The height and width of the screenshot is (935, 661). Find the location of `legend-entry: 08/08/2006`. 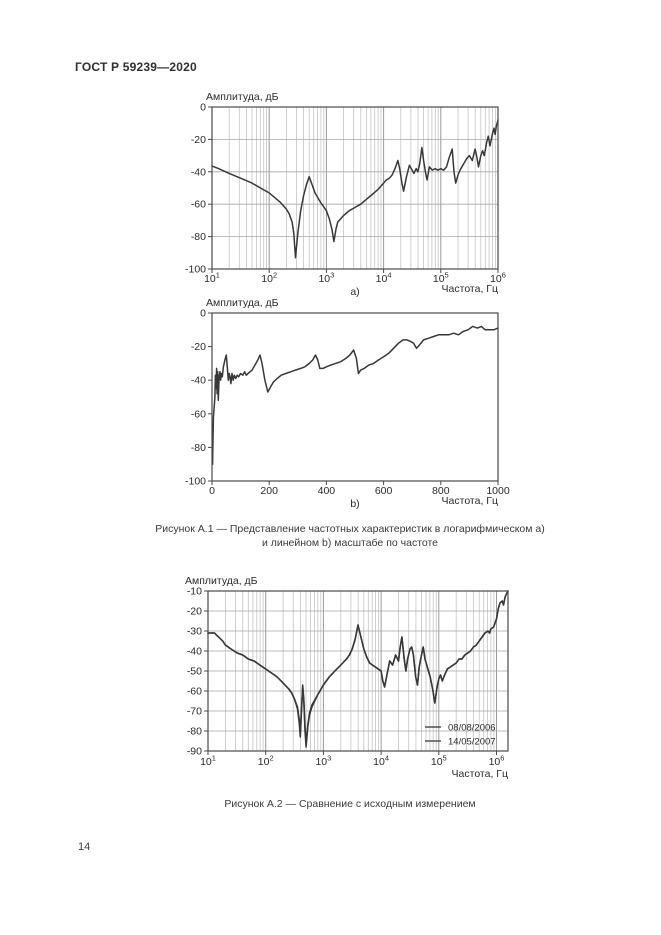

legend-entry: 08/08/2006 is located at coordinates (472, 728).